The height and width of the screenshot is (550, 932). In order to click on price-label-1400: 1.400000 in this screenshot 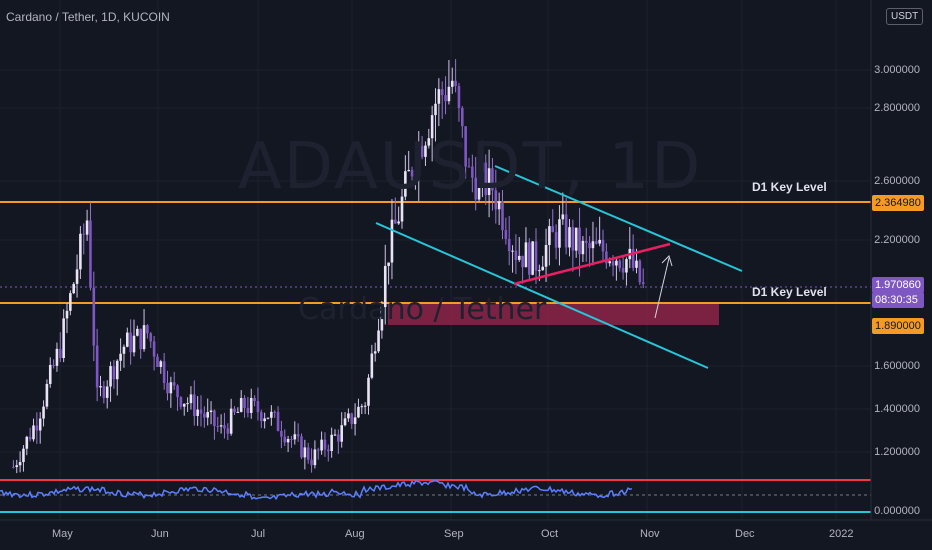, I will do `click(897, 409)`.